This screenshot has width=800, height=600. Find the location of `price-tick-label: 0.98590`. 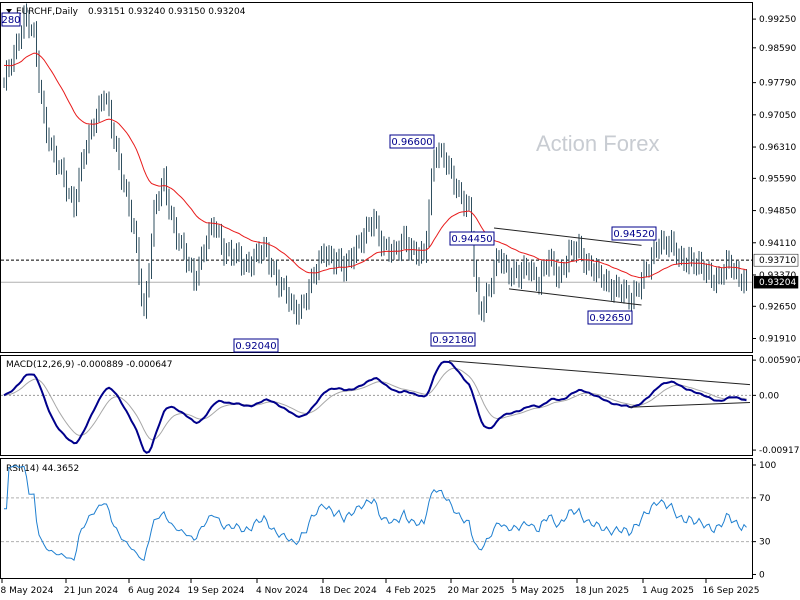

price-tick-label: 0.98590 is located at coordinates (777, 49).